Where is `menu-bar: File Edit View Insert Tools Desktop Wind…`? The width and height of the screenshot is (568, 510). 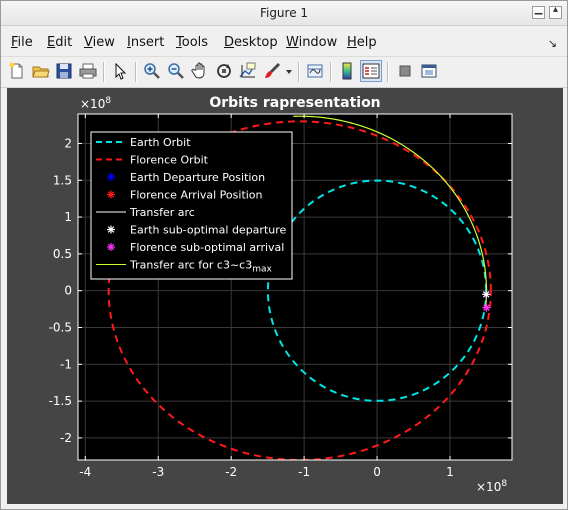 menu-bar: File Edit View Insert Tools Desktop Wind… is located at coordinates (284, 43).